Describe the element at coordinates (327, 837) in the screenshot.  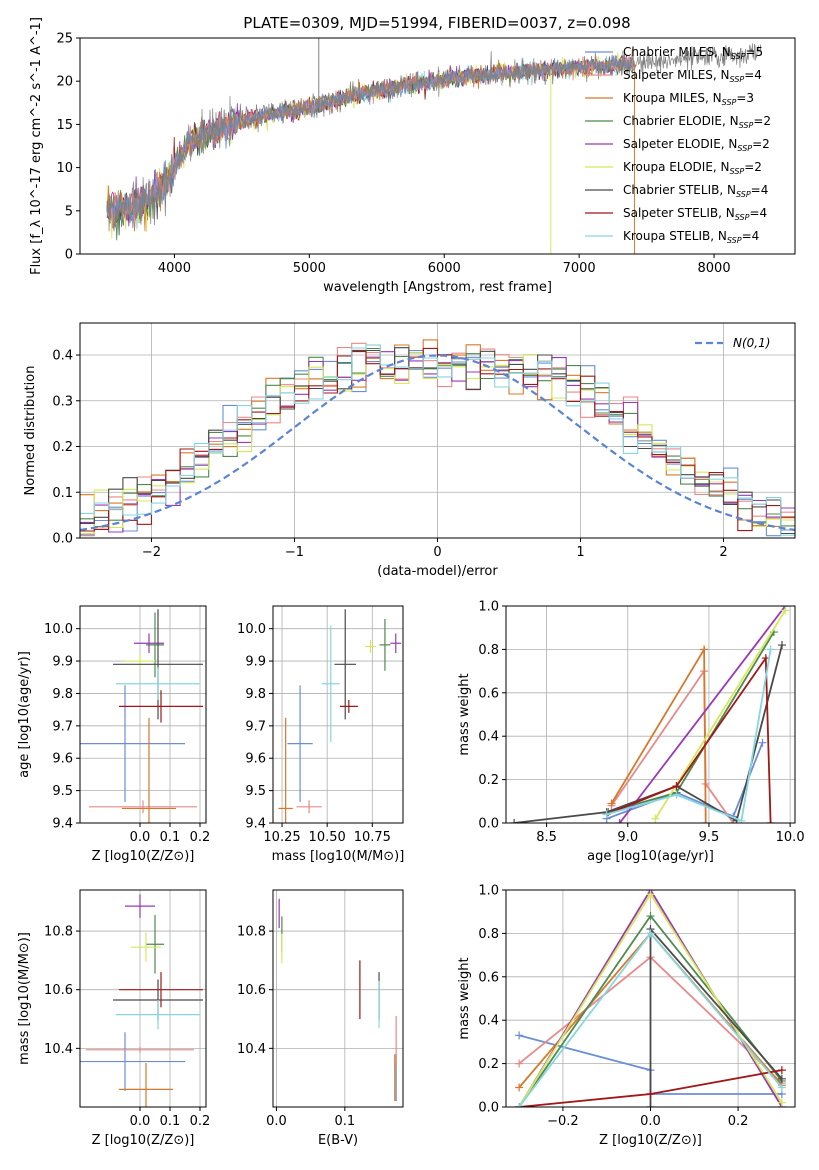
I see `x-tick-label: 10.50` at that location.